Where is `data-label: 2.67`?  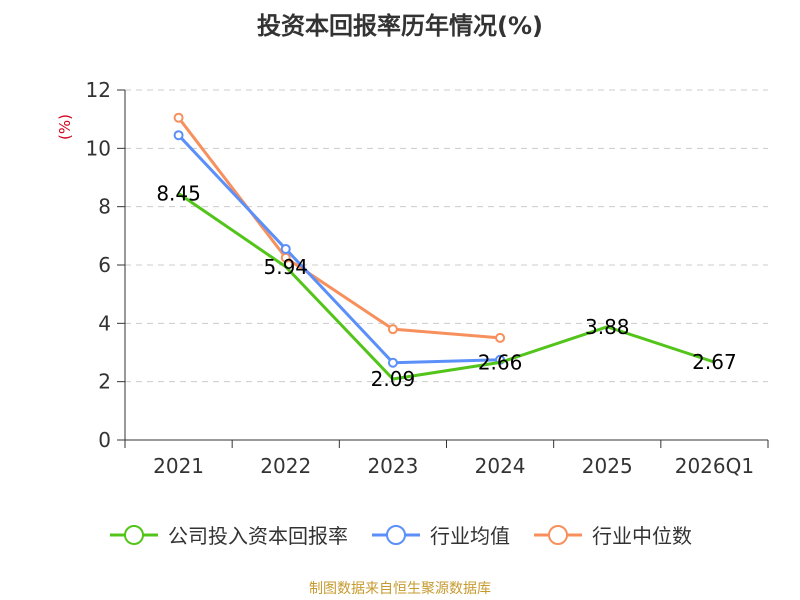
data-label: 2.67 is located at coordinates (714, 362).